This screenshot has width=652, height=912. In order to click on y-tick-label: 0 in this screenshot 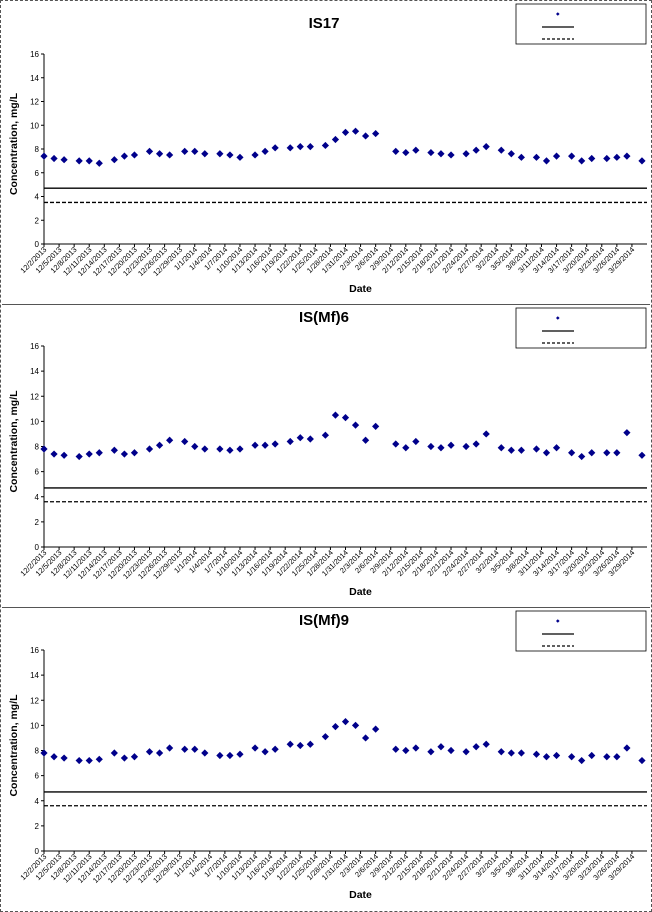, I will do `click(37, 547)`.